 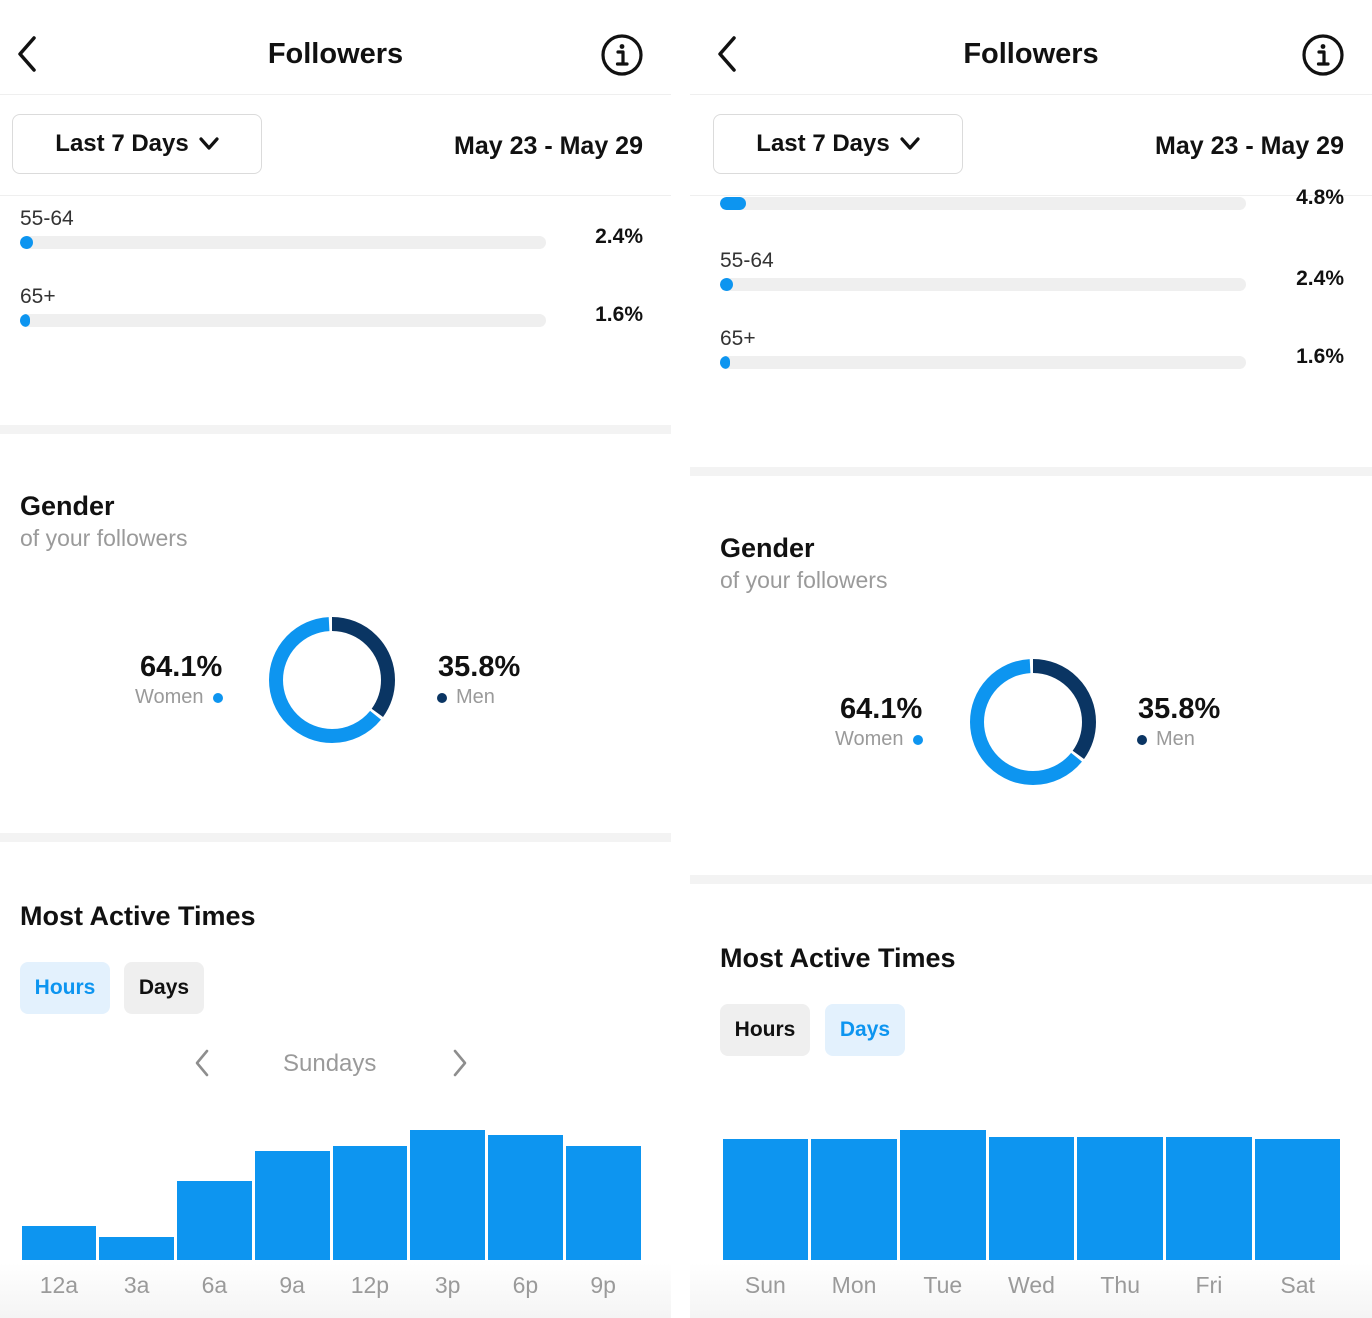 I want to click on x-tick-label: 3a, so click(x=136, y=1285).